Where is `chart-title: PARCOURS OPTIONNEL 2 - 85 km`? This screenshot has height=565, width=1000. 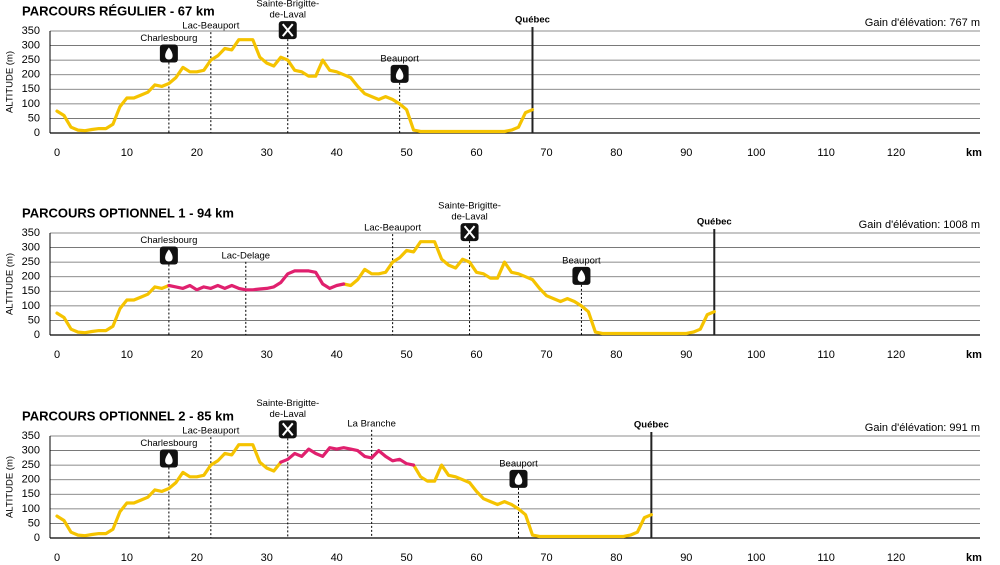
chart-title: PARCOURS OPTIONNEL 2 - 85 km is located at coordinates (128, 415).